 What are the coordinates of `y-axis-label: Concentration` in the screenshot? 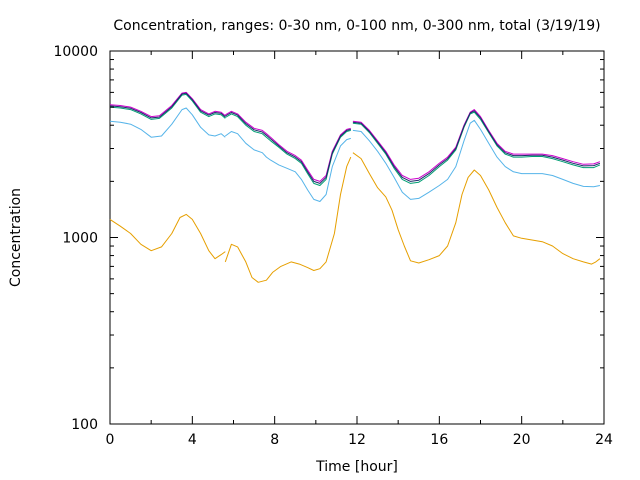 It's located at (16, 237).